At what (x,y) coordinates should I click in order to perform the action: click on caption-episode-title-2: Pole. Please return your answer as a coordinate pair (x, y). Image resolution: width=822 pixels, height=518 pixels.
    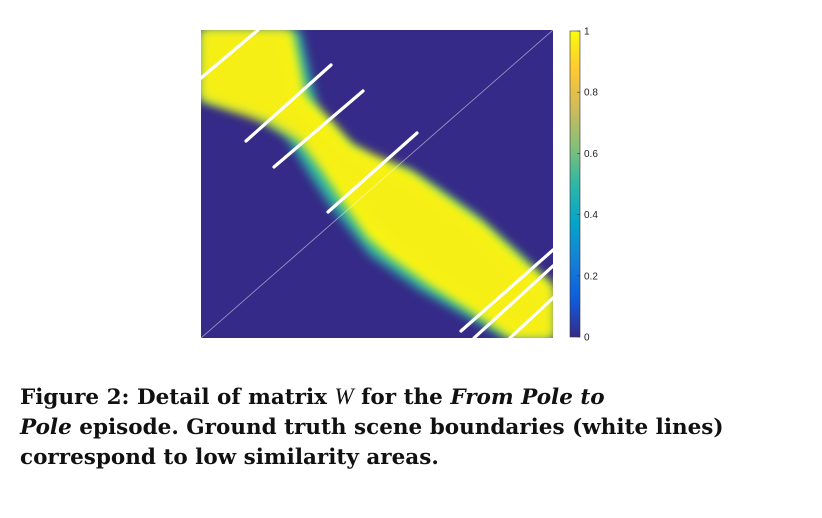
    Looking at the image, I should click on (46, 427).